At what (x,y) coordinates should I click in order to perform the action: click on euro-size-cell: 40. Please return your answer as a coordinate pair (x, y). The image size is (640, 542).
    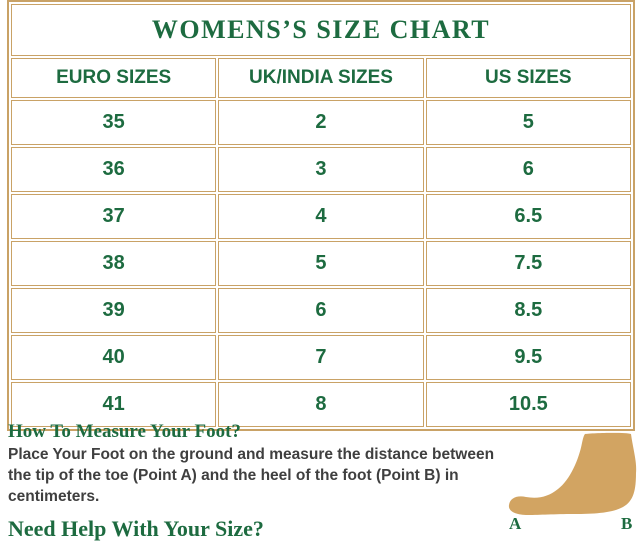
    Looking at the image, I should click on (114, 357).